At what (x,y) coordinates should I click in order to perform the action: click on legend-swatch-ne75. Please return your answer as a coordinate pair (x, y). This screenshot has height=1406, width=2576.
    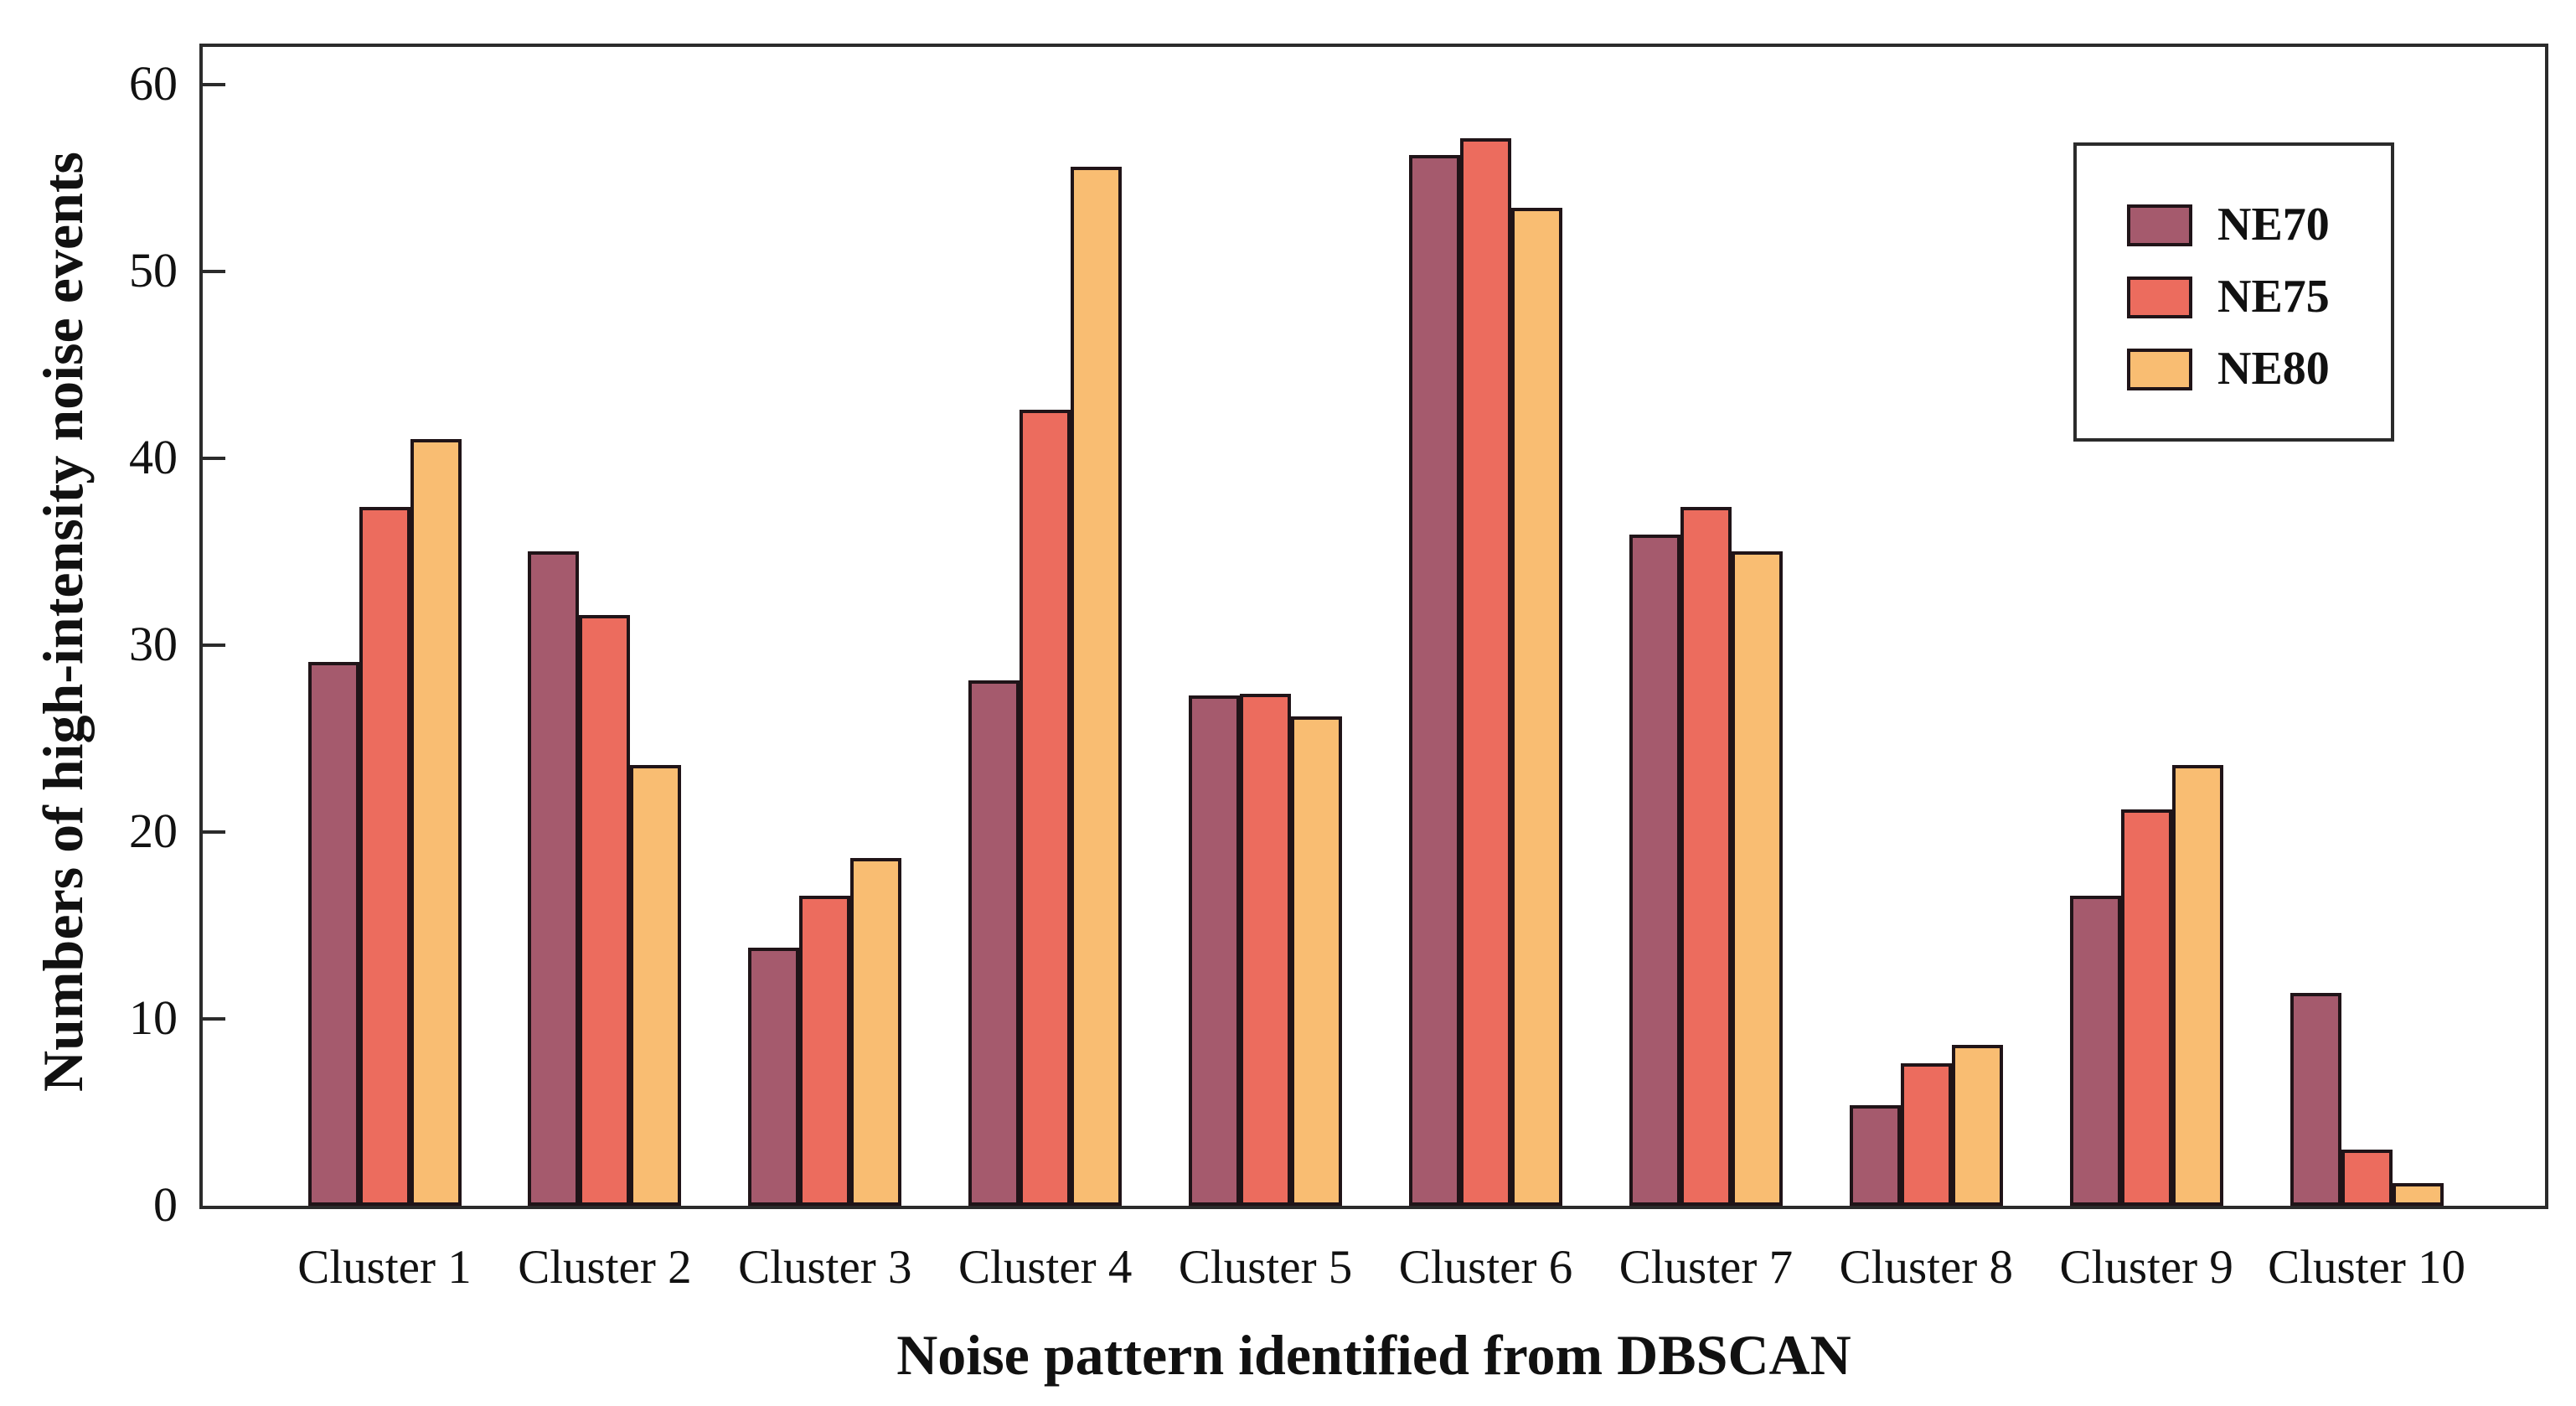
    Looking at the image, I should click on (2159, 297).